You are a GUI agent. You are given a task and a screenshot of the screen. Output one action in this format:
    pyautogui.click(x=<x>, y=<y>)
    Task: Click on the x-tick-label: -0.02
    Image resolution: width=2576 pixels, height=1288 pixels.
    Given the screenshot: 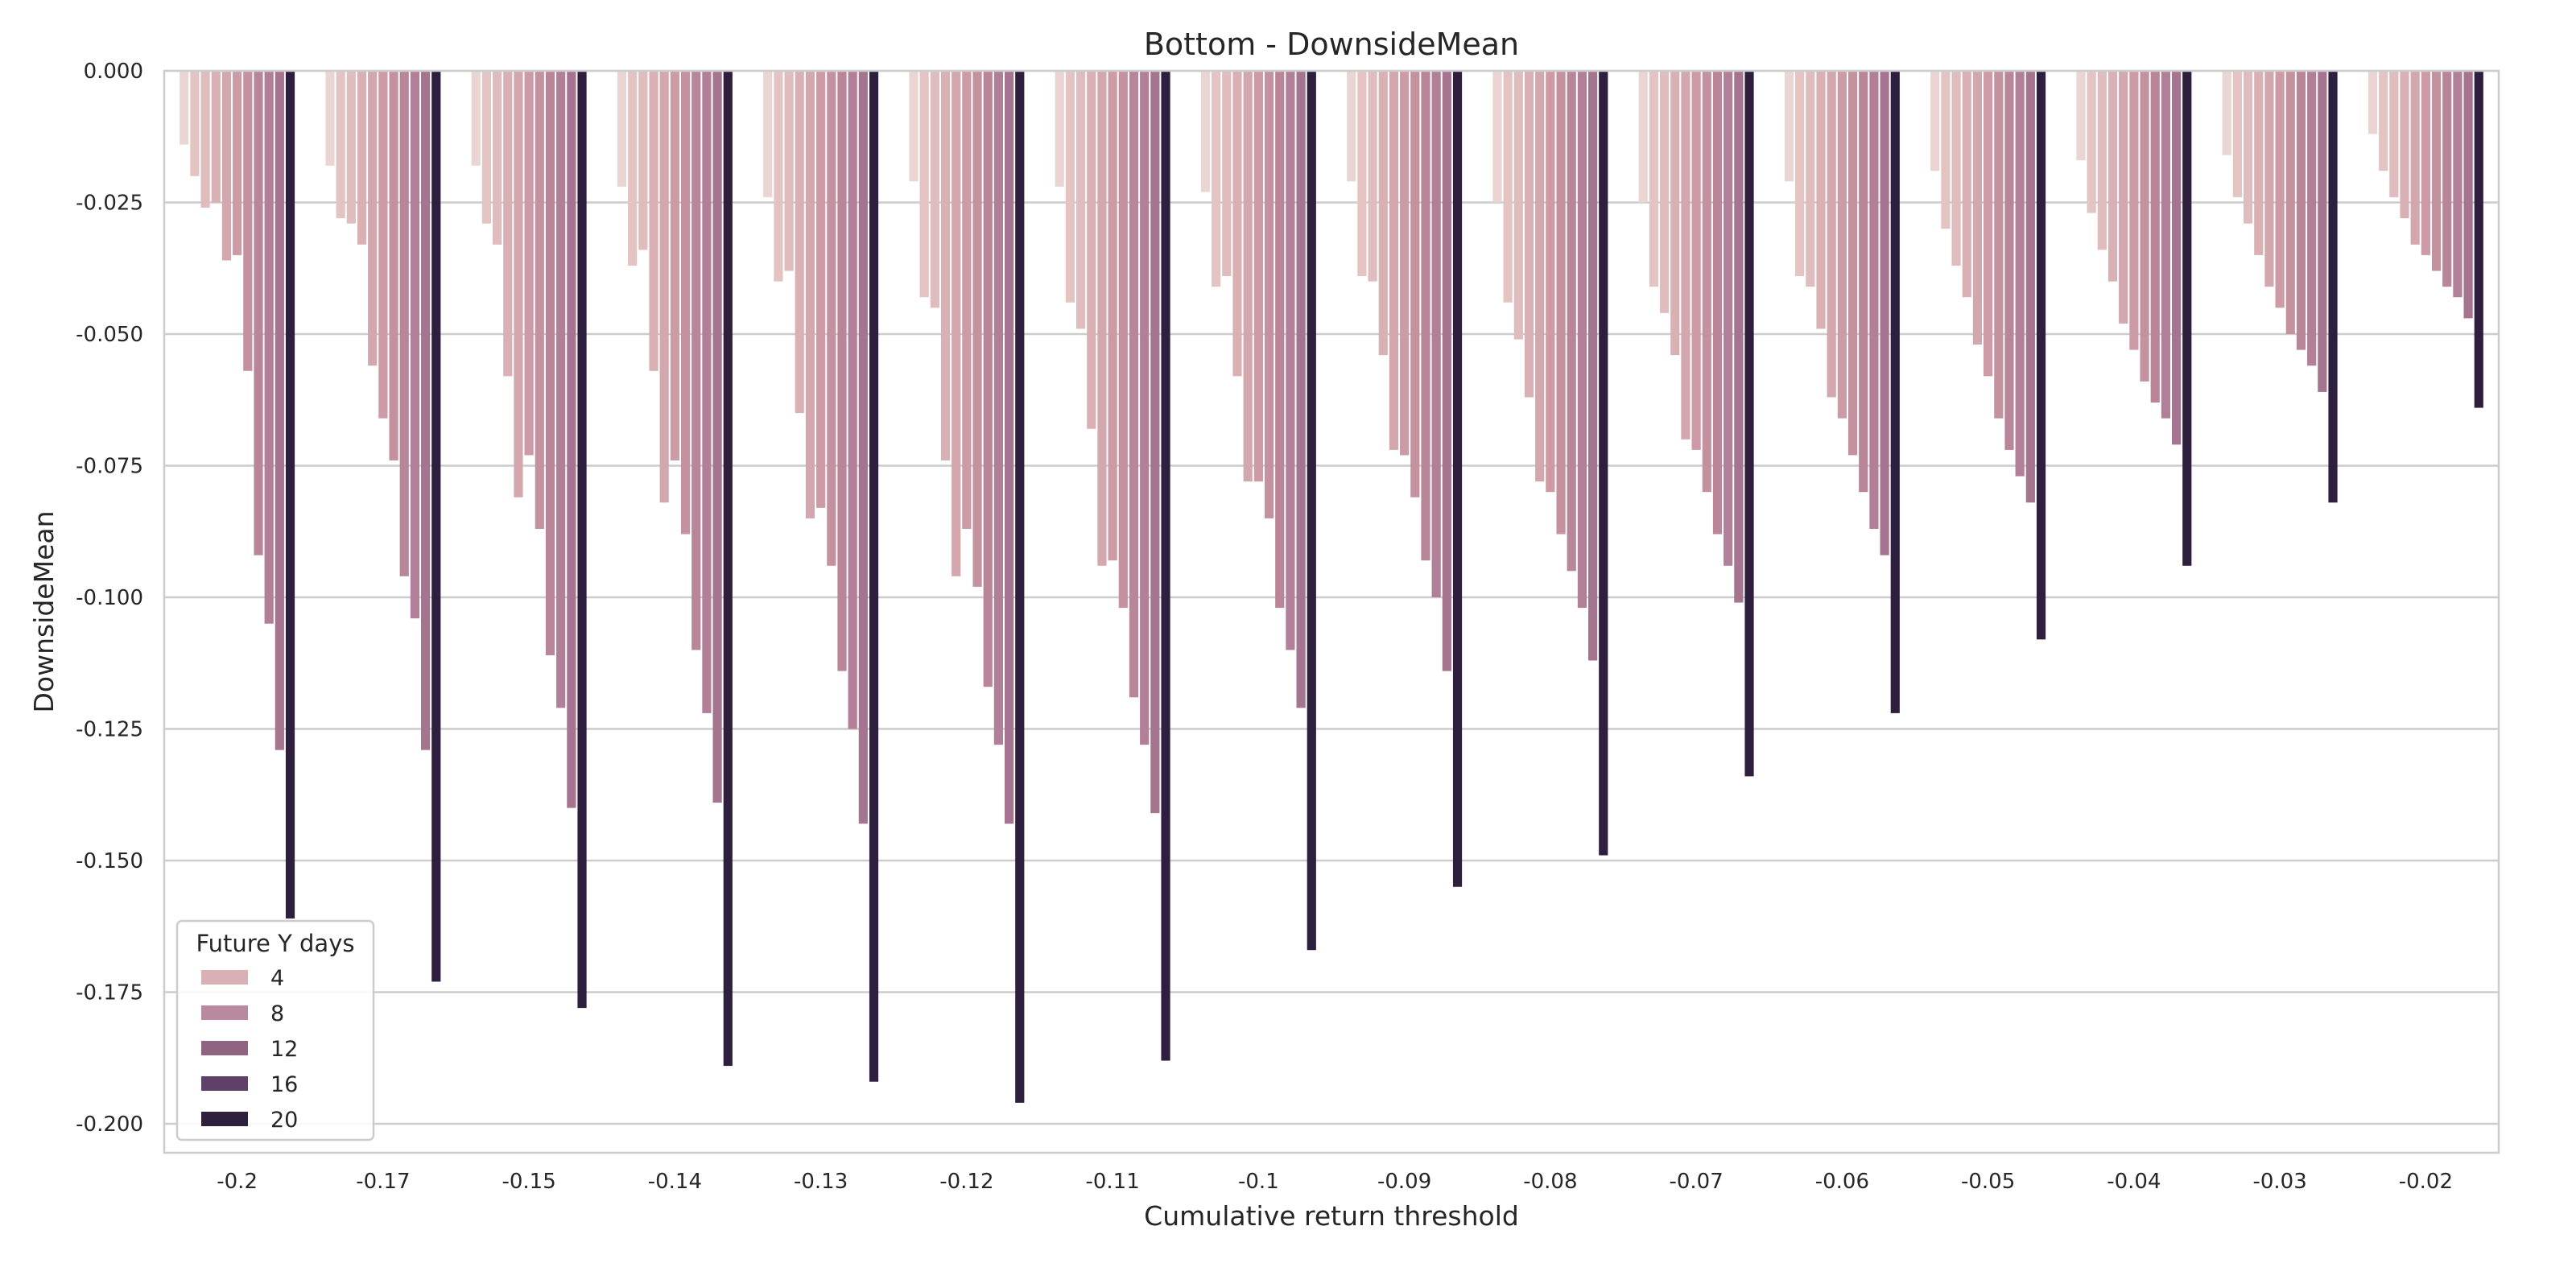 What is the action you would take?
    pyautogui.click(x=2426, y=1182)
    